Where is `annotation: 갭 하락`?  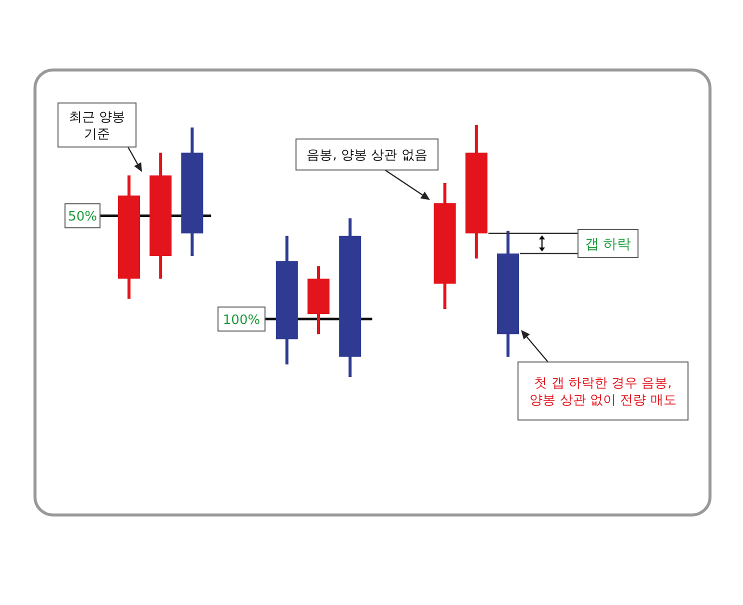 annotation: 갭 하락 is located at coordinates (608, 243).